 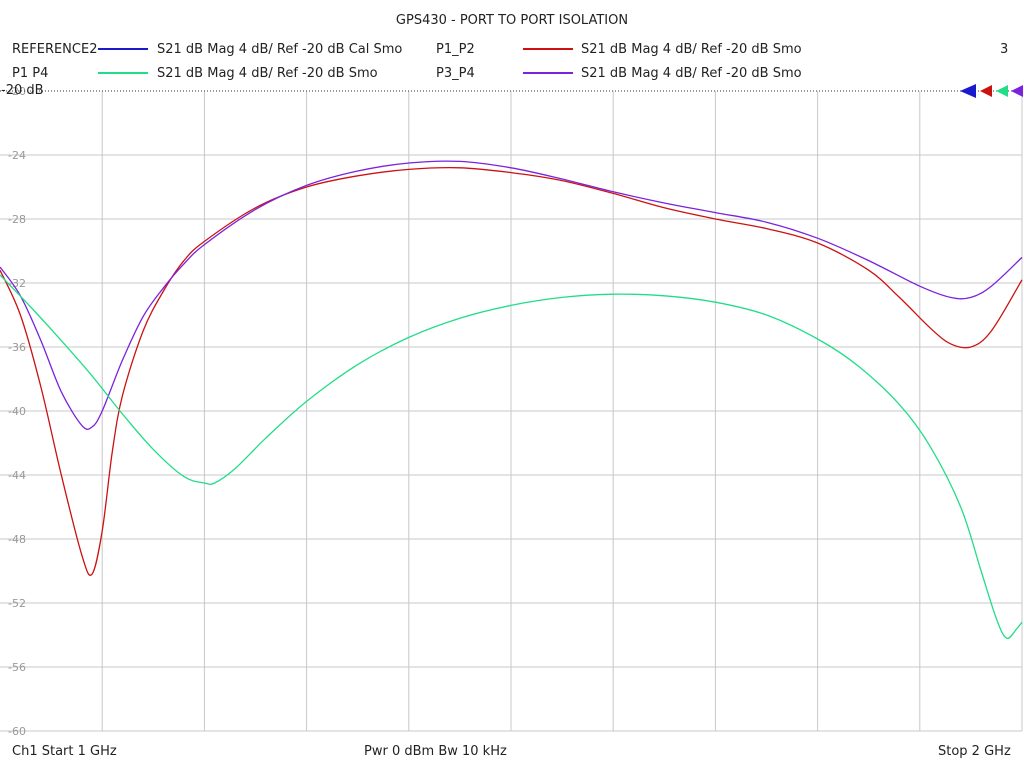 What do you see at coordinates (455, 49) in the screenshot?
I see `legend-label-p1-p2: P1_P2` at bounding box center [455, 49].